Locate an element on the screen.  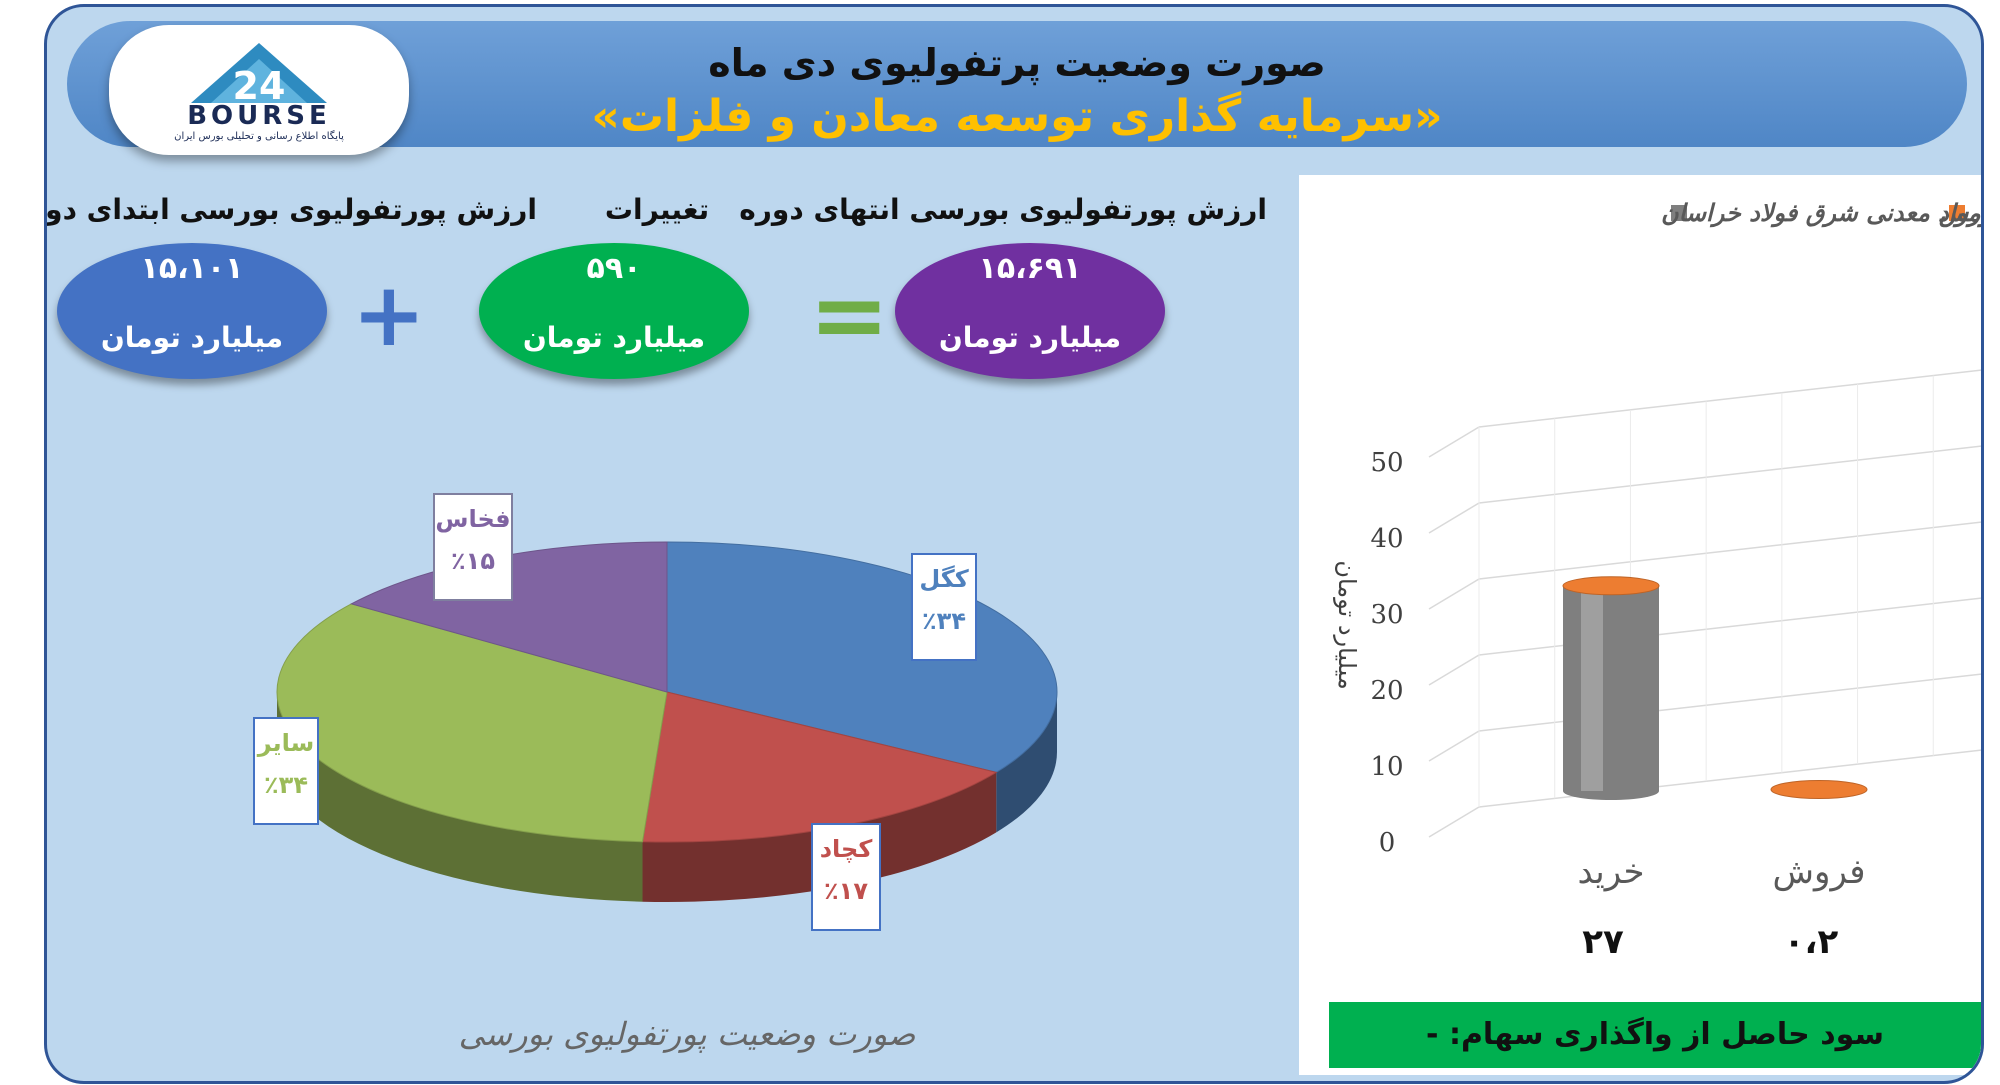
end-value: ۱۵،۶۹۱ is located at coordinates (1030, 268).